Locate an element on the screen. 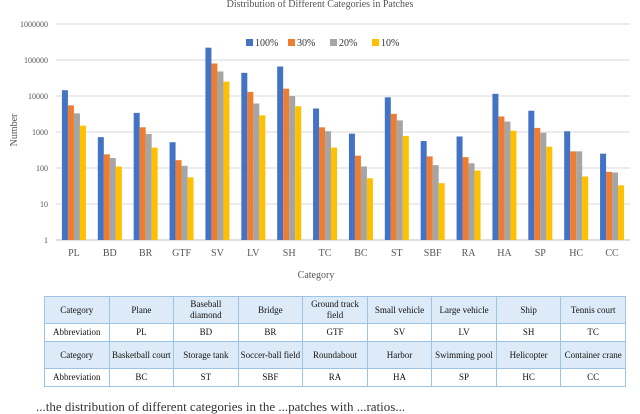 The image size is (640, 414). x-tick-label: BR is located at coordinates (146, 253).